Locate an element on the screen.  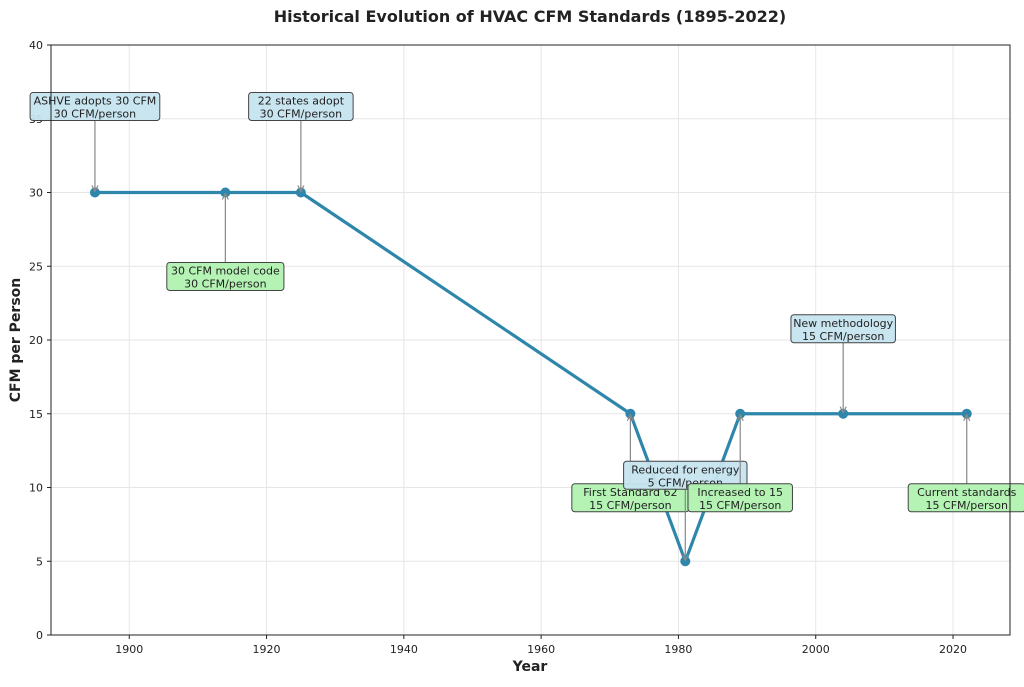
y-tick-label: 10 is located at coordinates (36, 488).